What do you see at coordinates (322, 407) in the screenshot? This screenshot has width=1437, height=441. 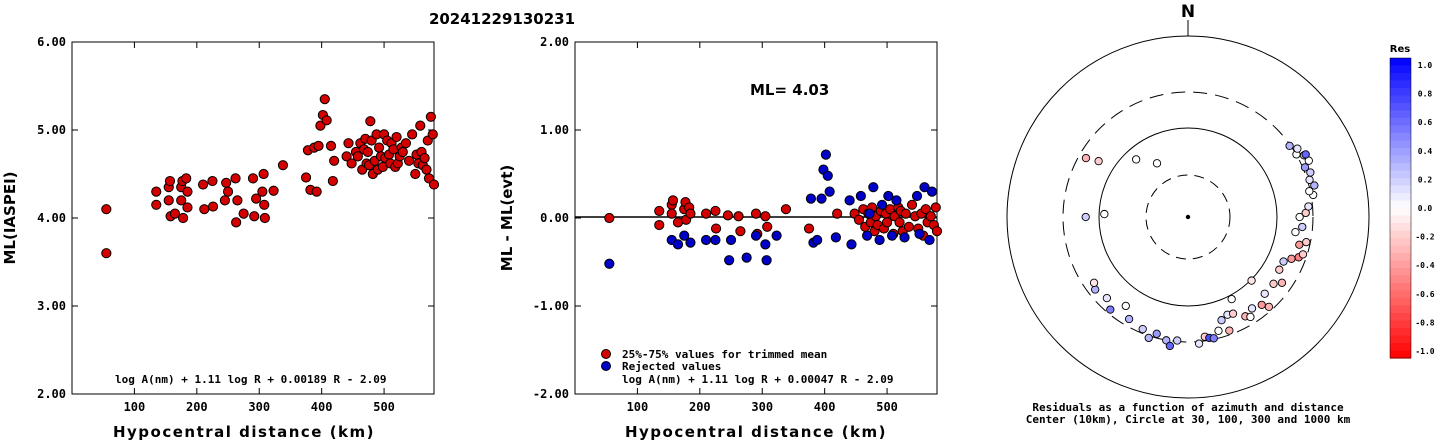 I see `x-tick-label: 400` at bounding box center [322, 407].